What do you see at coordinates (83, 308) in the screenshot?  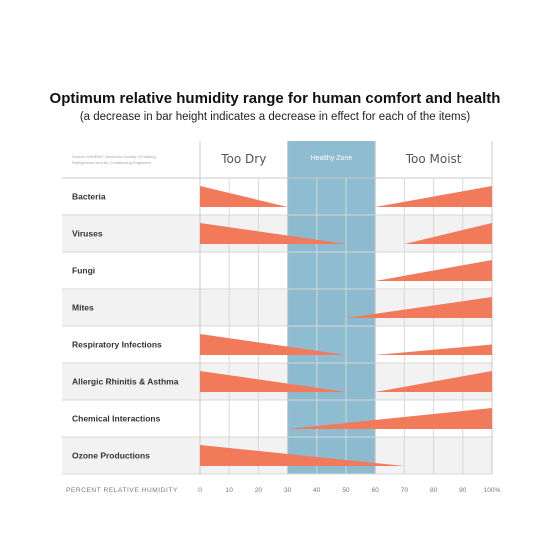 I see `row-label: Mites` at bounding box center [83, 308].